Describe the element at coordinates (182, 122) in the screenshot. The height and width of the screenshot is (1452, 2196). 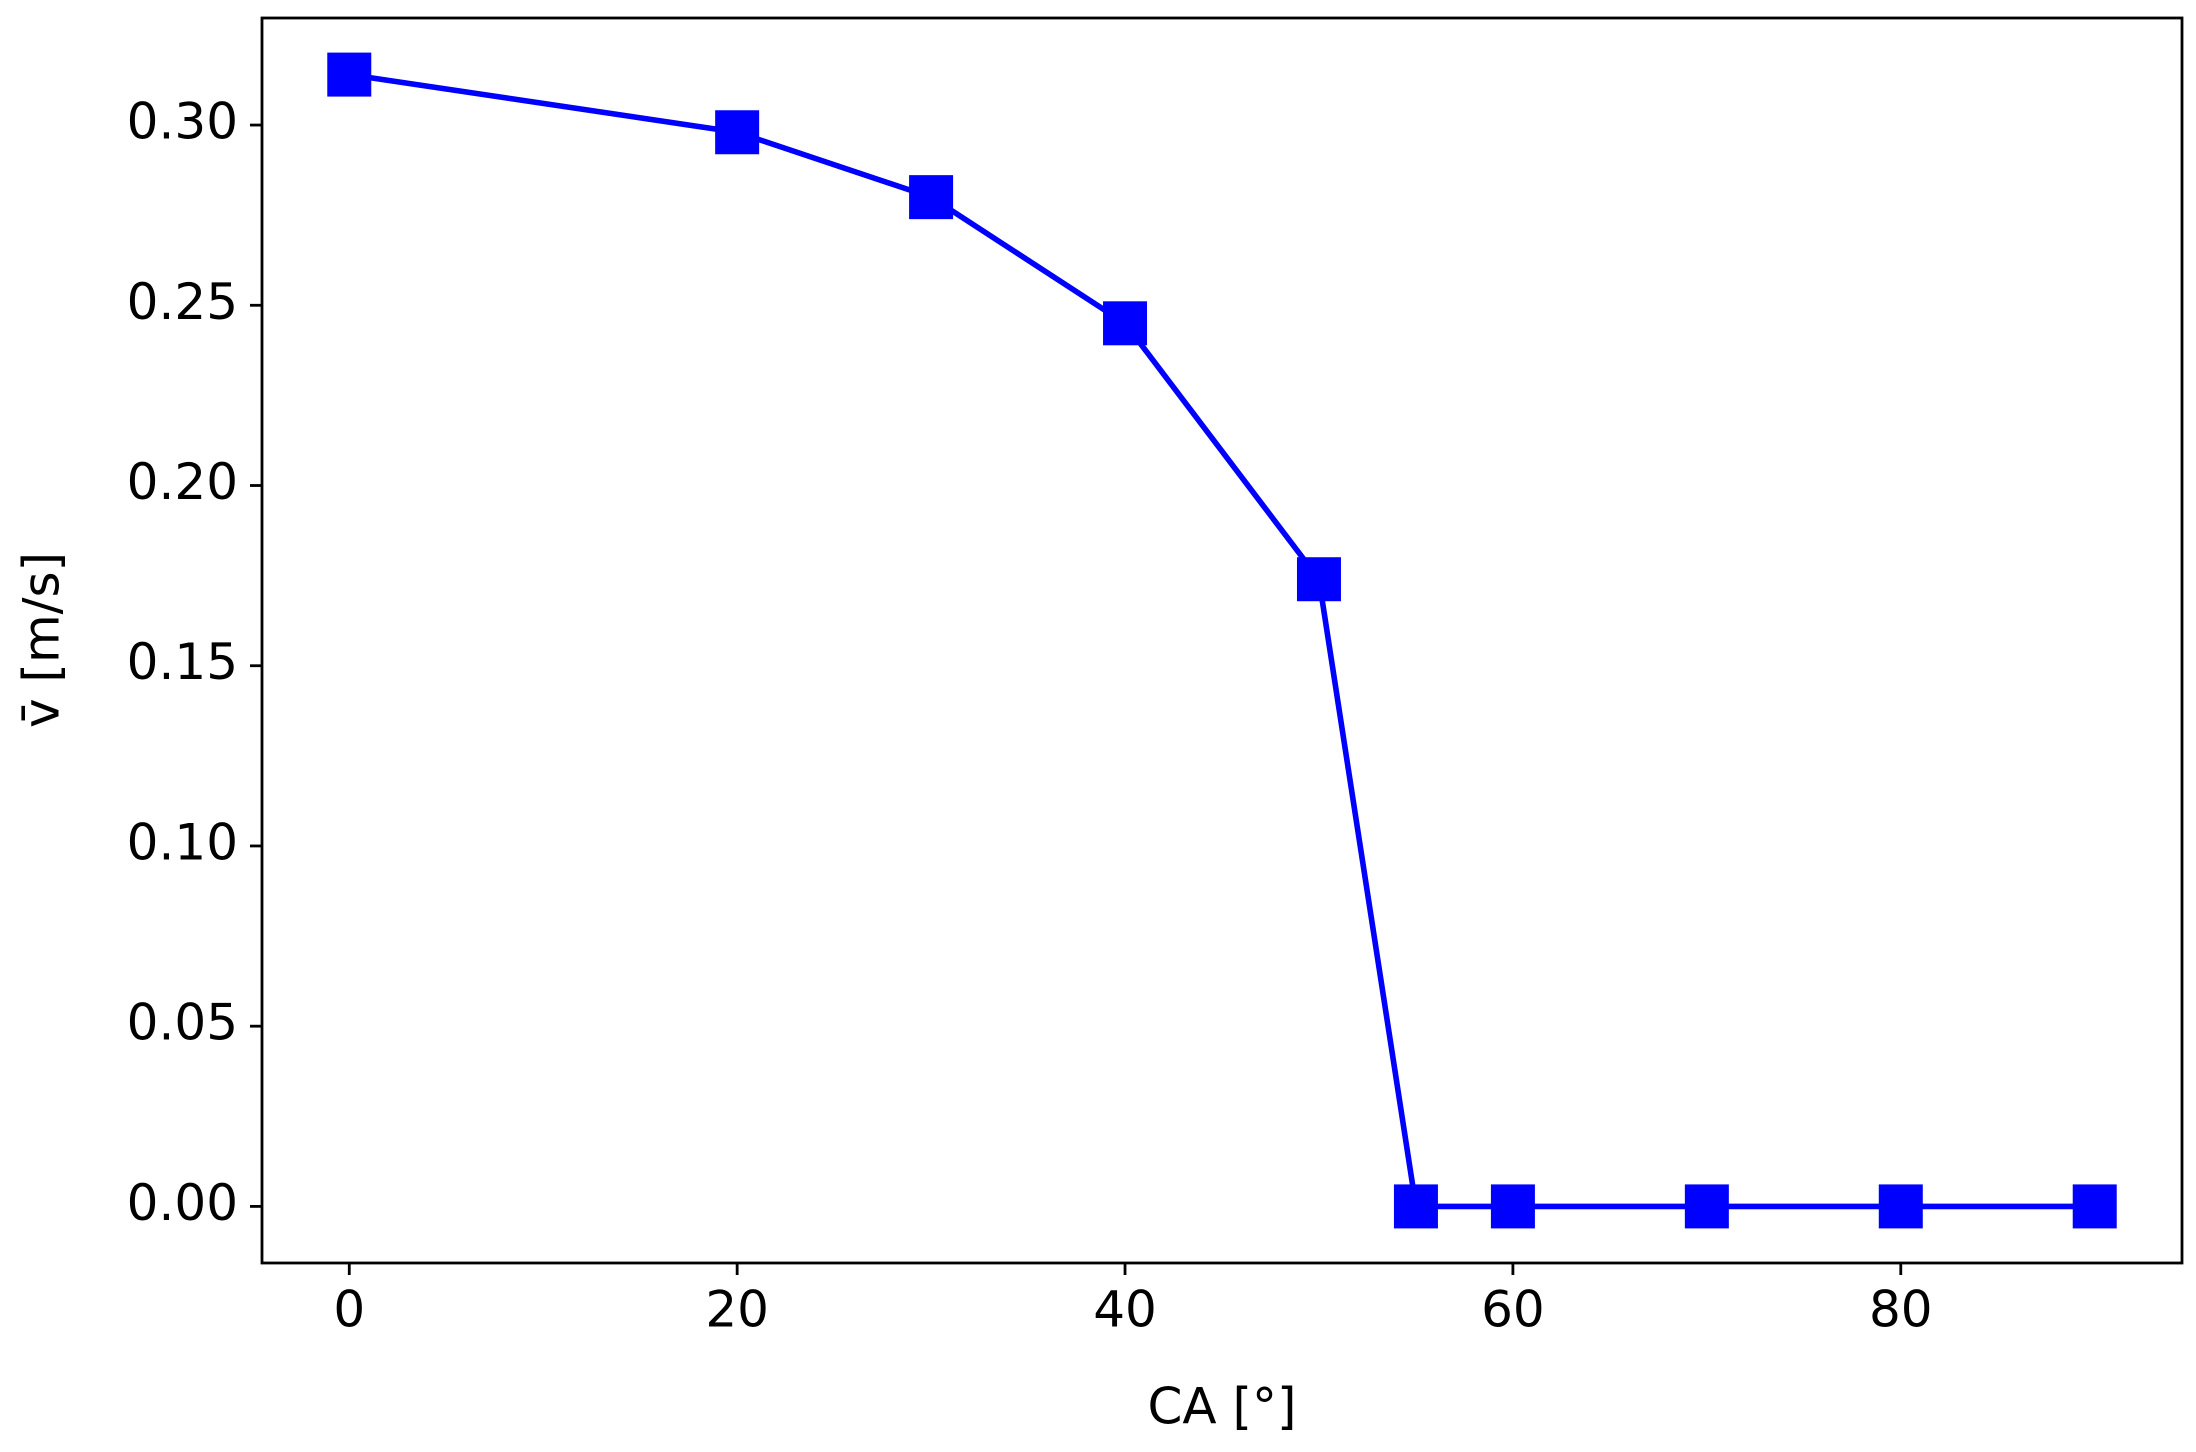
I see `y-tick-label: 0.30` at that location.